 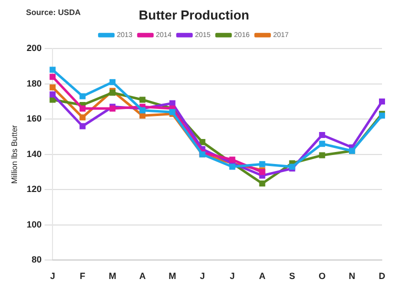 What do you see at coordinates (83, 276) in the screenshot?
I see `x-tick-label: F` at bounding box center [83, 276].